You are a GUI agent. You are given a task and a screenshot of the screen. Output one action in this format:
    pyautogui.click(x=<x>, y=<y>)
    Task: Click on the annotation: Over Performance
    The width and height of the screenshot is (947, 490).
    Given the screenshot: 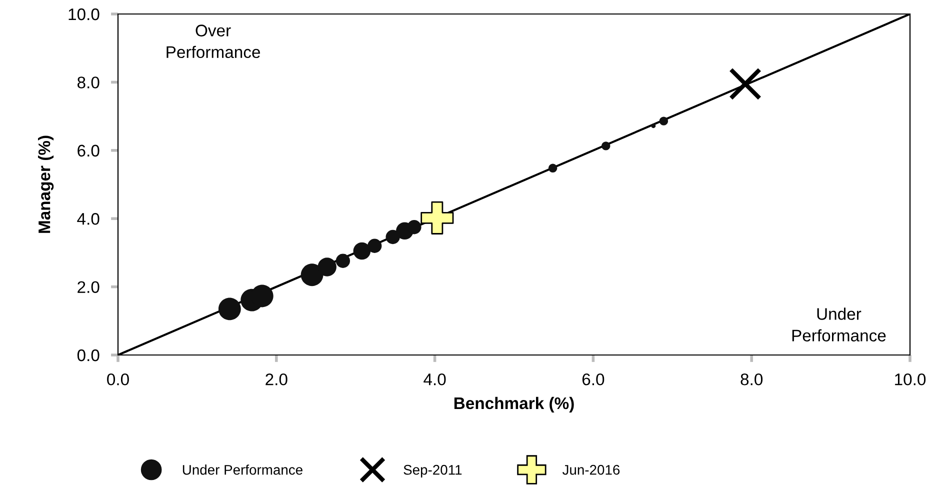 What is the action you would take?
    pyautogui.click(x=213, y=41)
    